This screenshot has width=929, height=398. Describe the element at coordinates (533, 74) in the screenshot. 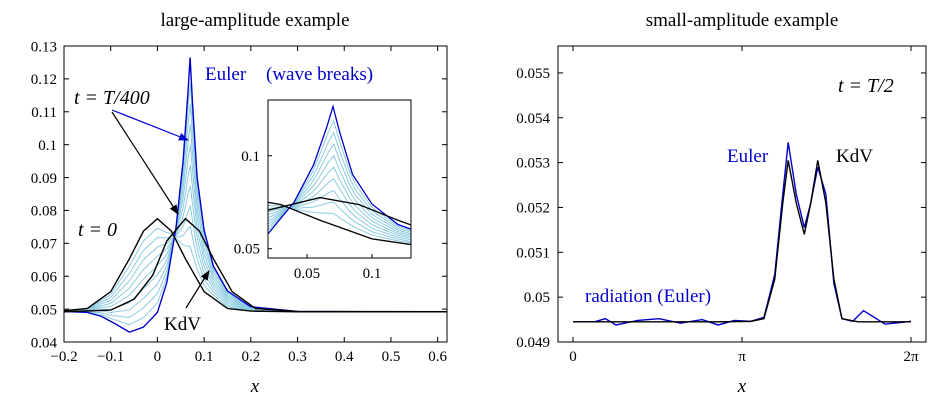

I see `right-y-tick-label: 0.055` at that location.